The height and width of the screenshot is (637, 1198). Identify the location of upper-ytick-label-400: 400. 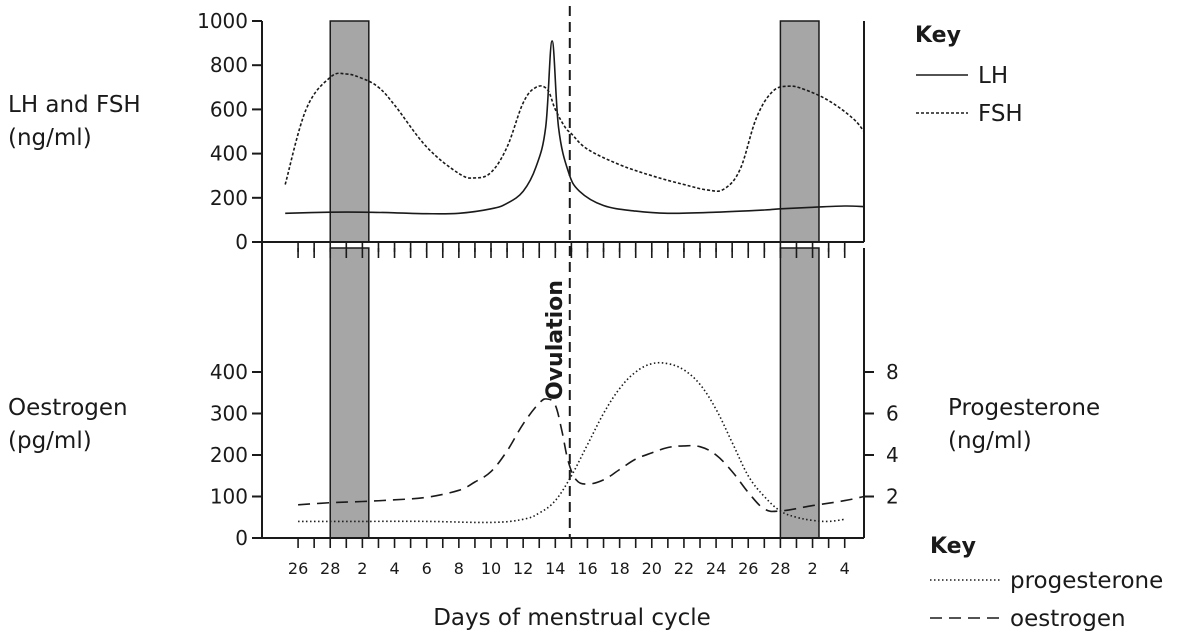
(229, 154).